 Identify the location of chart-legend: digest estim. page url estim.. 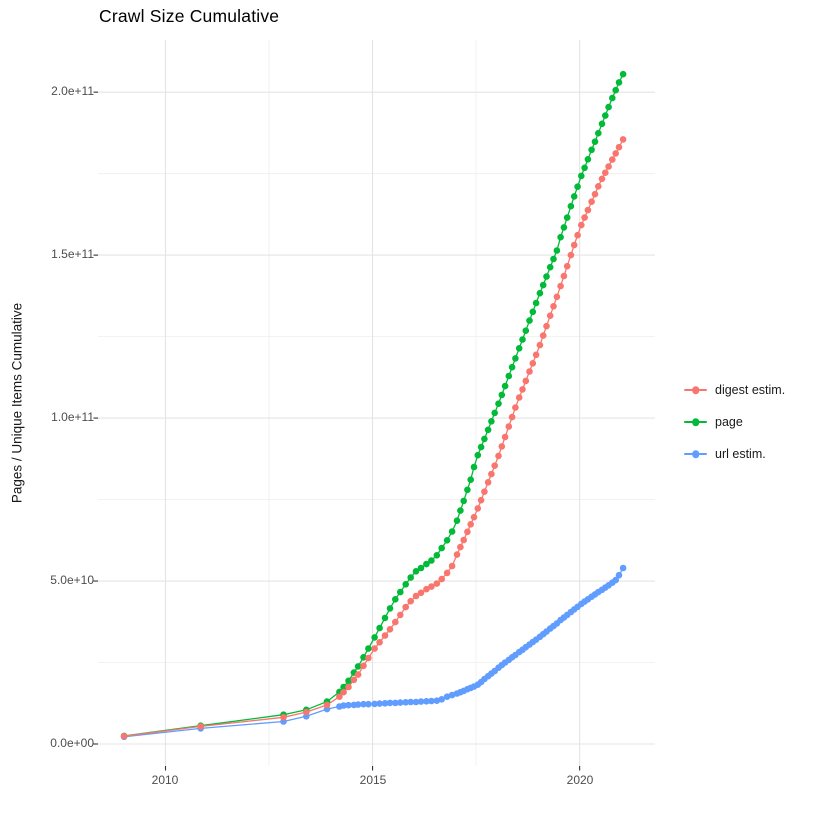
(734, 422).